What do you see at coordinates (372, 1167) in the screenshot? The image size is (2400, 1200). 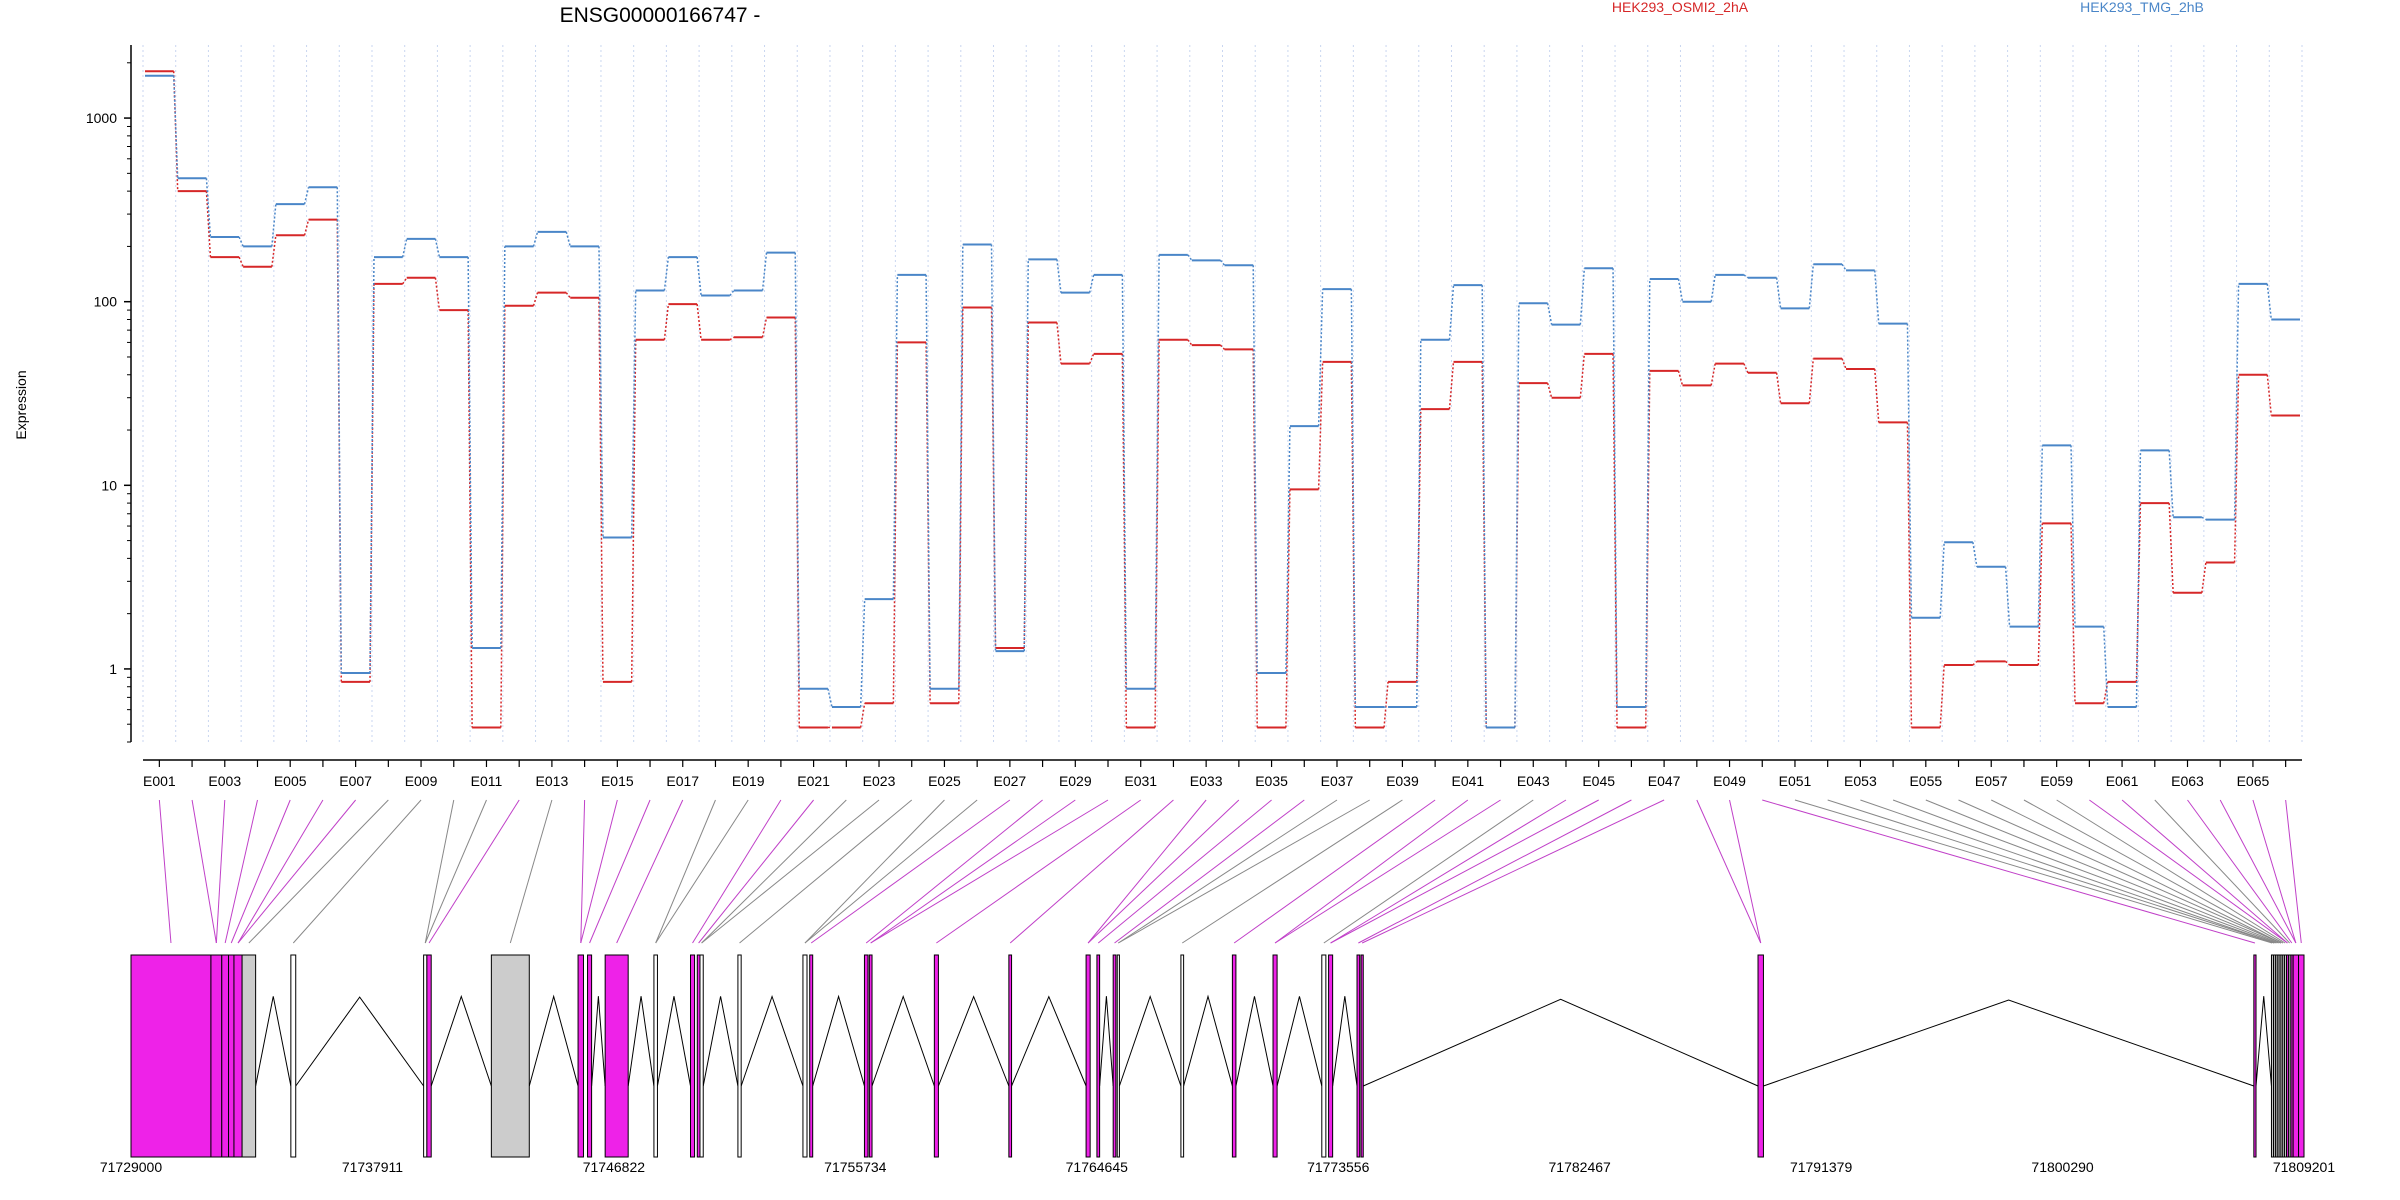 I see `genomic-tick-label: 71737911` at bounding box center [372, 1167].